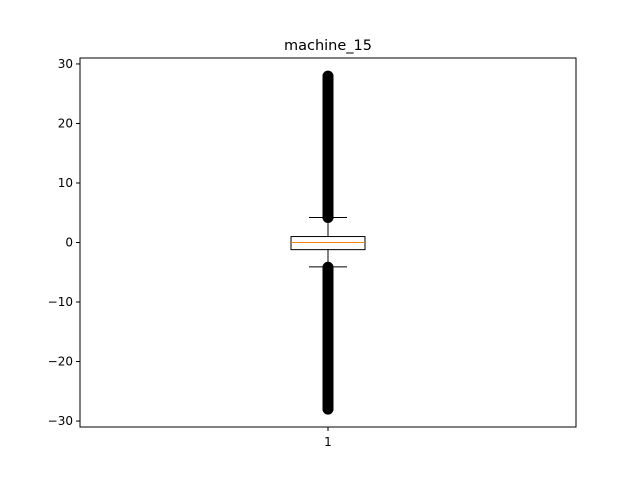  I want to click on chart-title: machine_15, so click(328, 46).